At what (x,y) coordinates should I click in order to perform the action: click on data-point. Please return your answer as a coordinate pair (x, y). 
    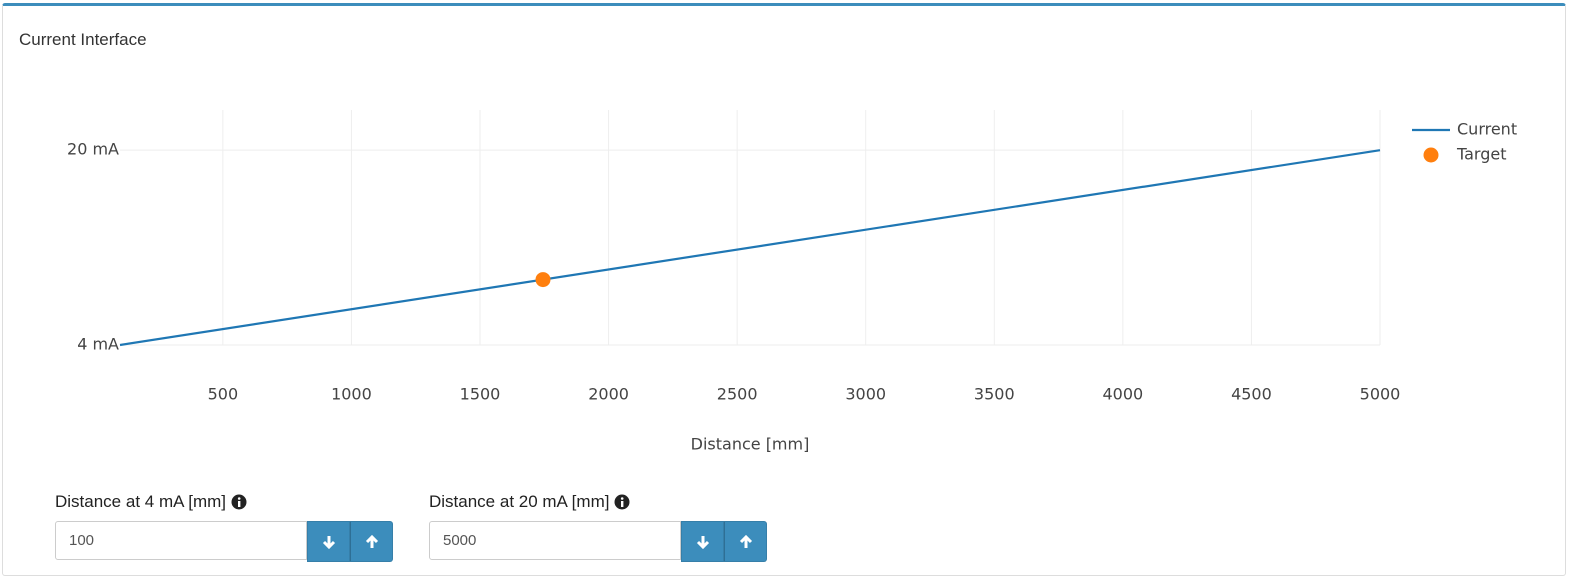
    Looking at the image, I should click on (543, 280).